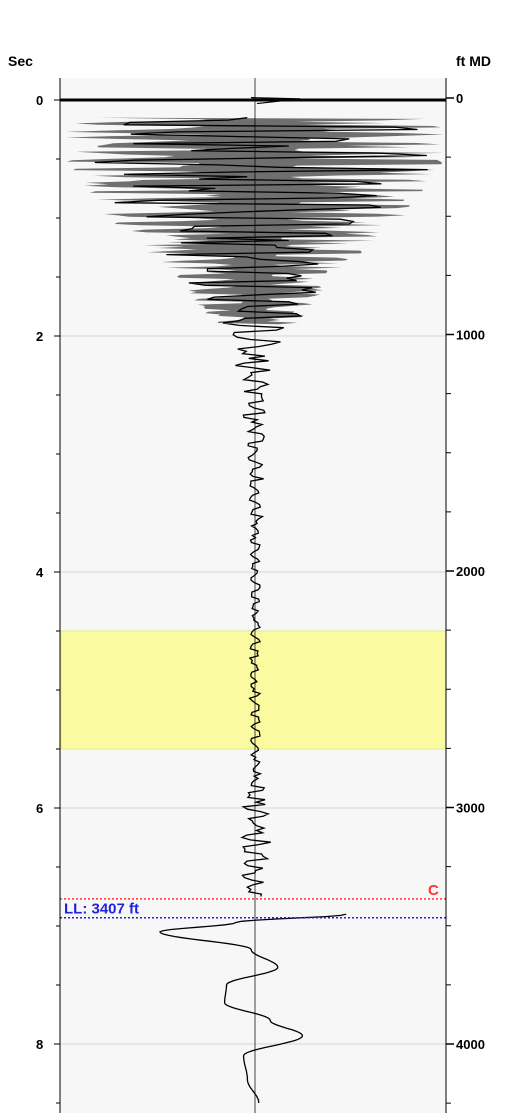  Describe the element at coordinates (473, 61) in the screenshot. I see `right-axis-title: ft MD` at that location.